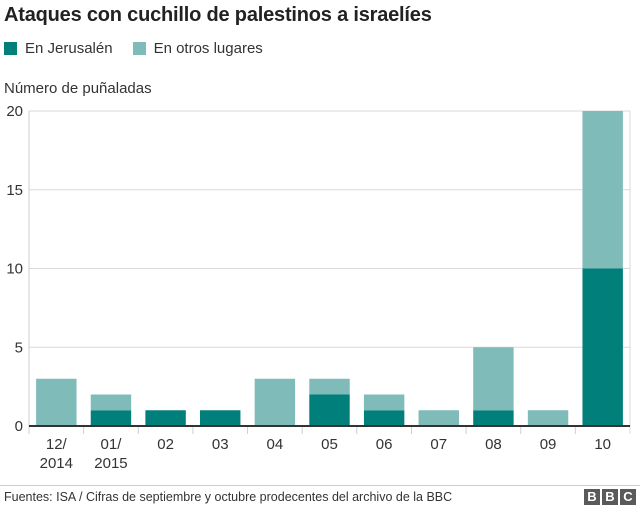 The image size is (640, 512). What do you see at coordinates (220, 444) in the screenshot?
I see `x-tick-label: 03` at bounding box center [220, 444].